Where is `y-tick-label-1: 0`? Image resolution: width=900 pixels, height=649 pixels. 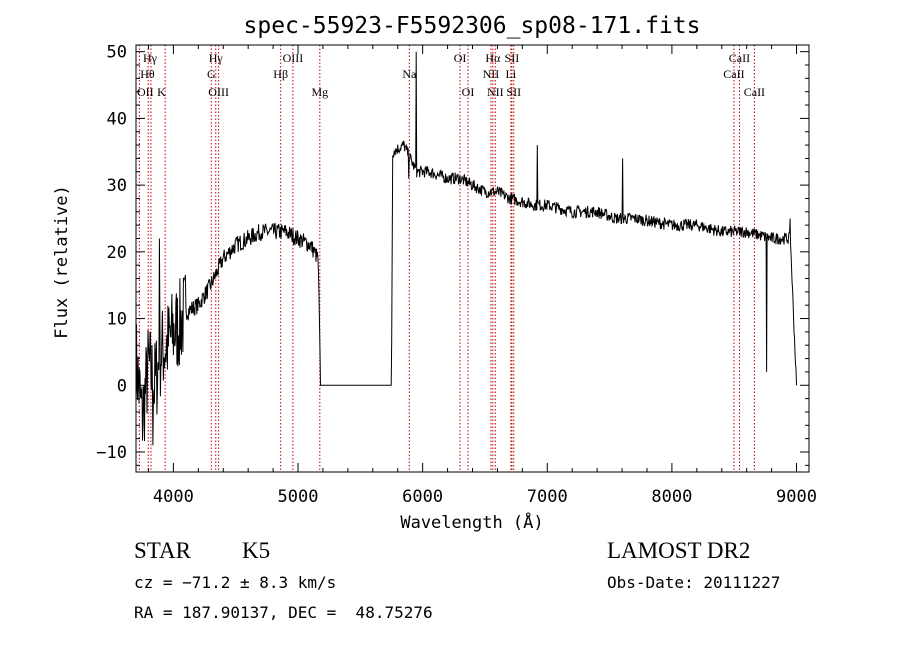
y-tick-label-1: 0 is located at coordinates (122, 386).